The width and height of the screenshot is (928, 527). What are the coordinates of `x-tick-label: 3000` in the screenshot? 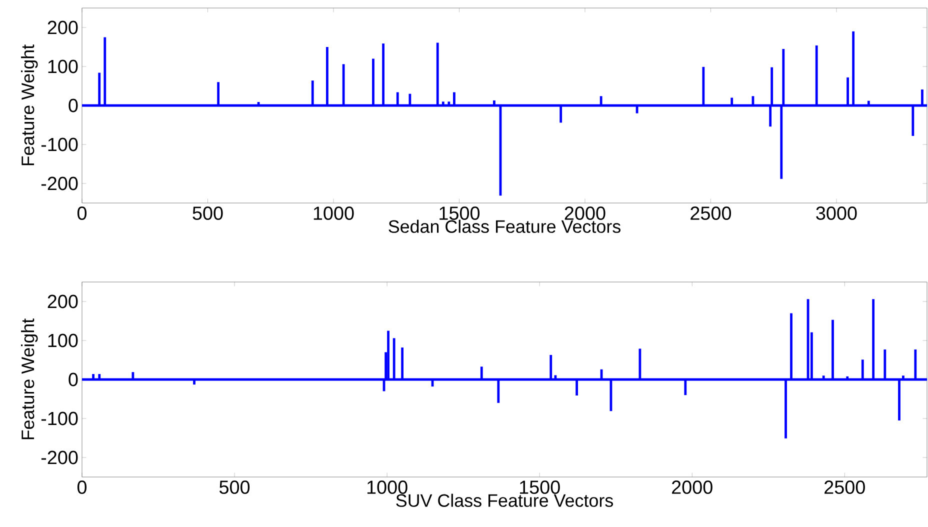 It's located at (836, 213).